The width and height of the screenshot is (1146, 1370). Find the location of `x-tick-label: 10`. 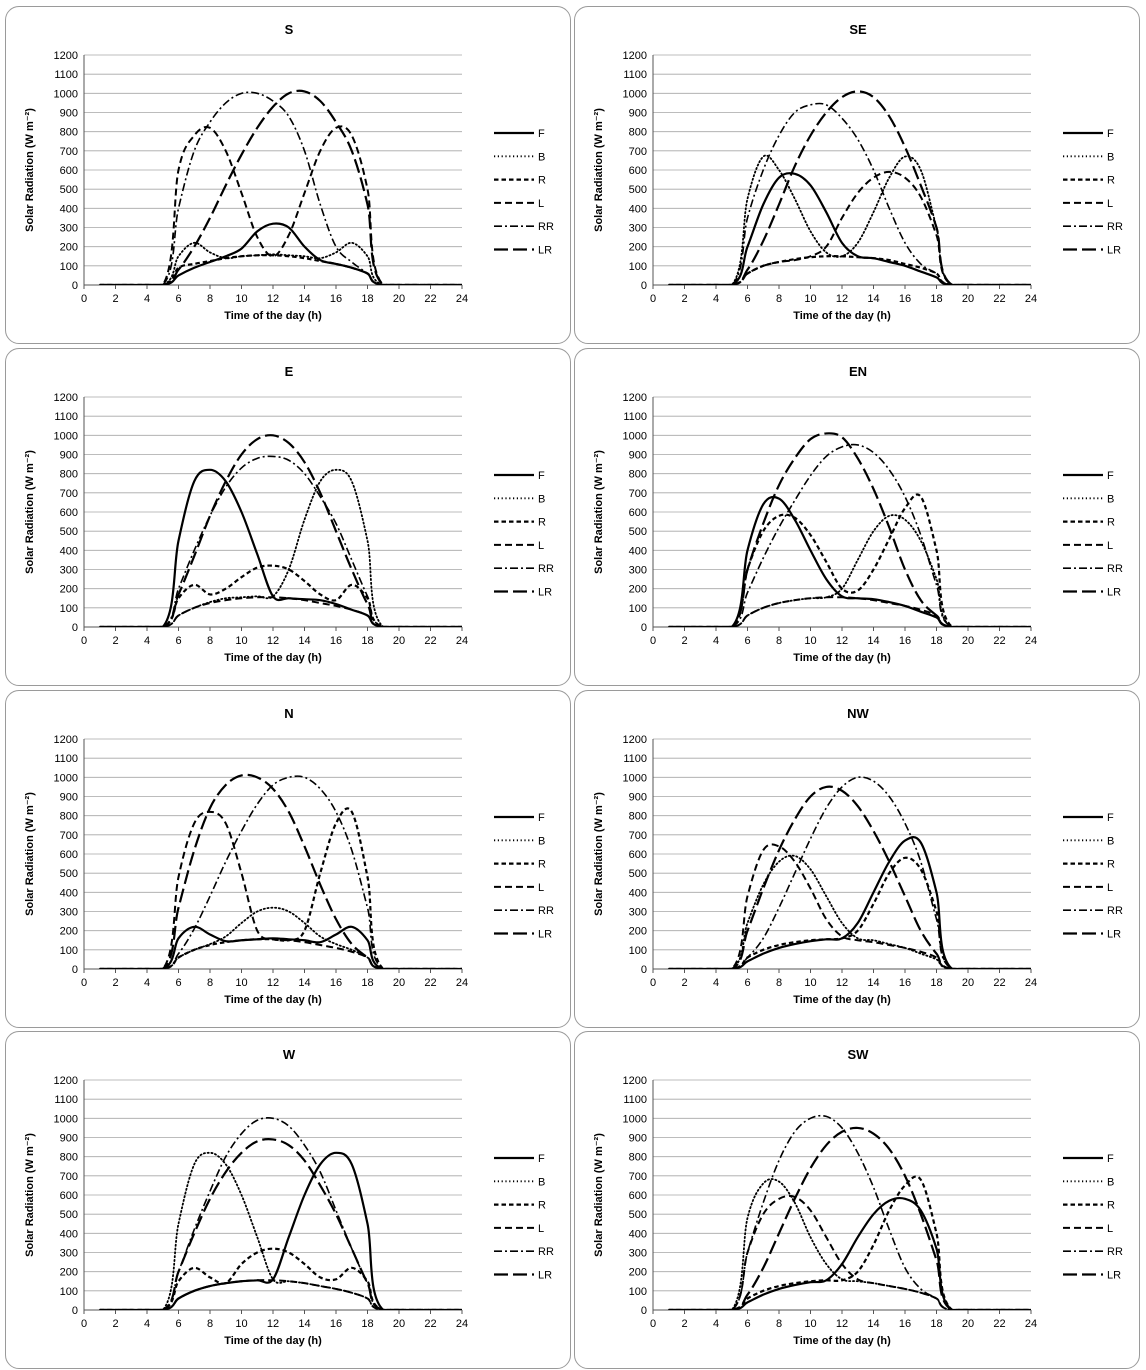

x-tick-label: 10 is located at coordinates (241, 1324).